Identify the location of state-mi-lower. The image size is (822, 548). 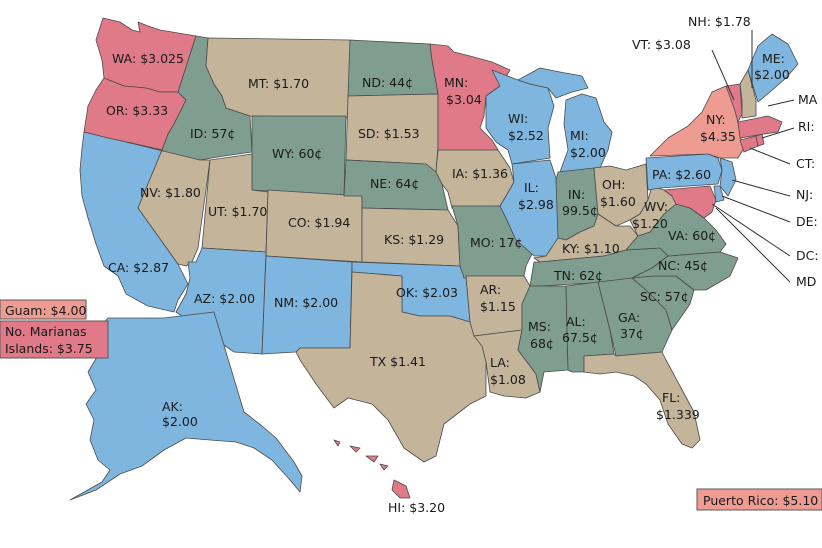
(586, 133).